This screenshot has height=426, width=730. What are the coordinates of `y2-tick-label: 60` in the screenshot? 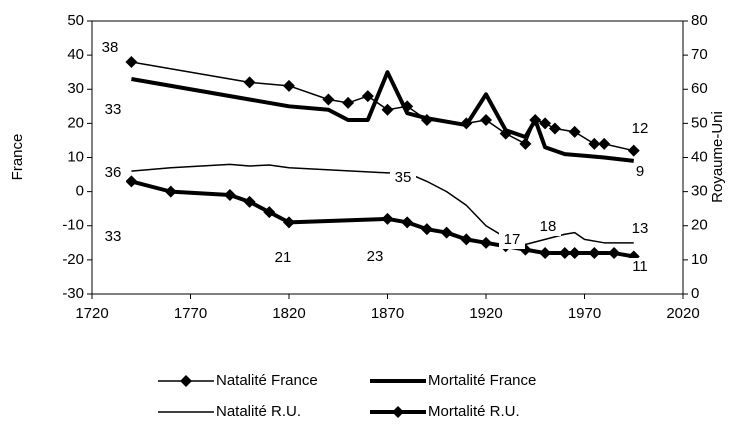 It's located at (699, 88).